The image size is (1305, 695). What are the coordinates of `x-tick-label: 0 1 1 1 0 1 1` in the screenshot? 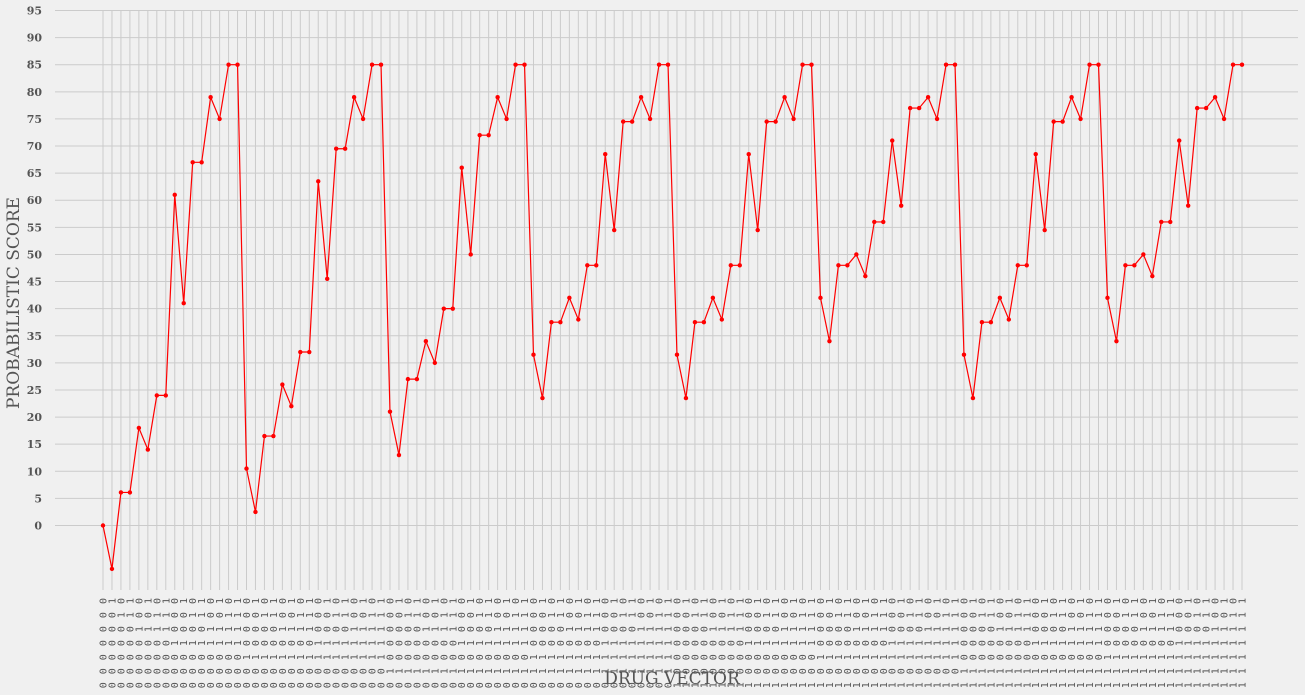 It's located at (633, 642).